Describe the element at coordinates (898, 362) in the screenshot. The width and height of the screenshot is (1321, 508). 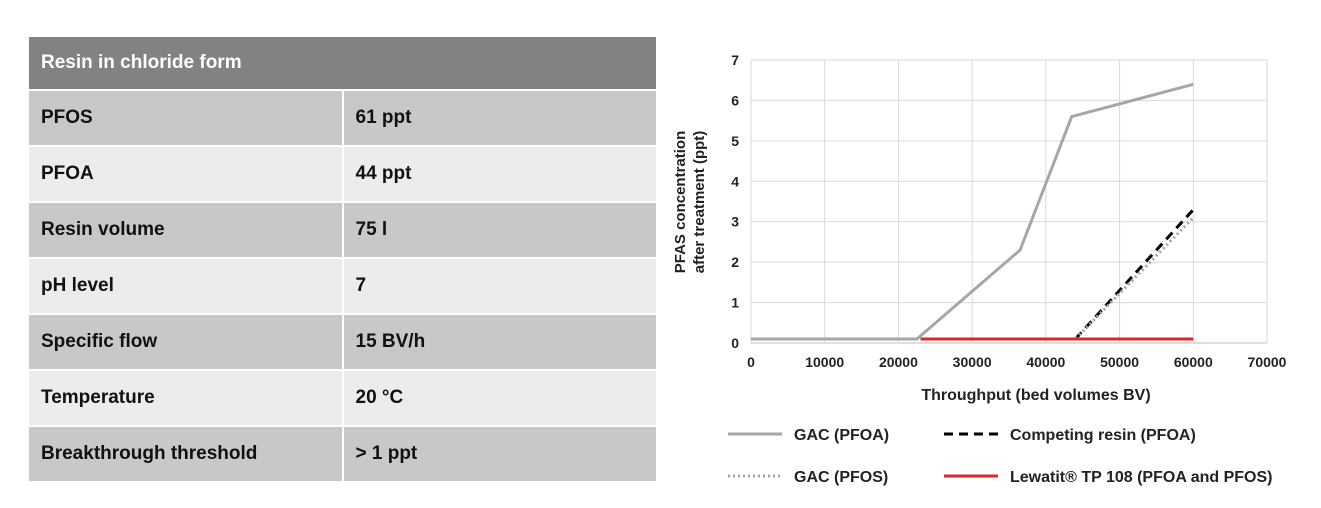
I see `x-tick-label: 20000` at that location.